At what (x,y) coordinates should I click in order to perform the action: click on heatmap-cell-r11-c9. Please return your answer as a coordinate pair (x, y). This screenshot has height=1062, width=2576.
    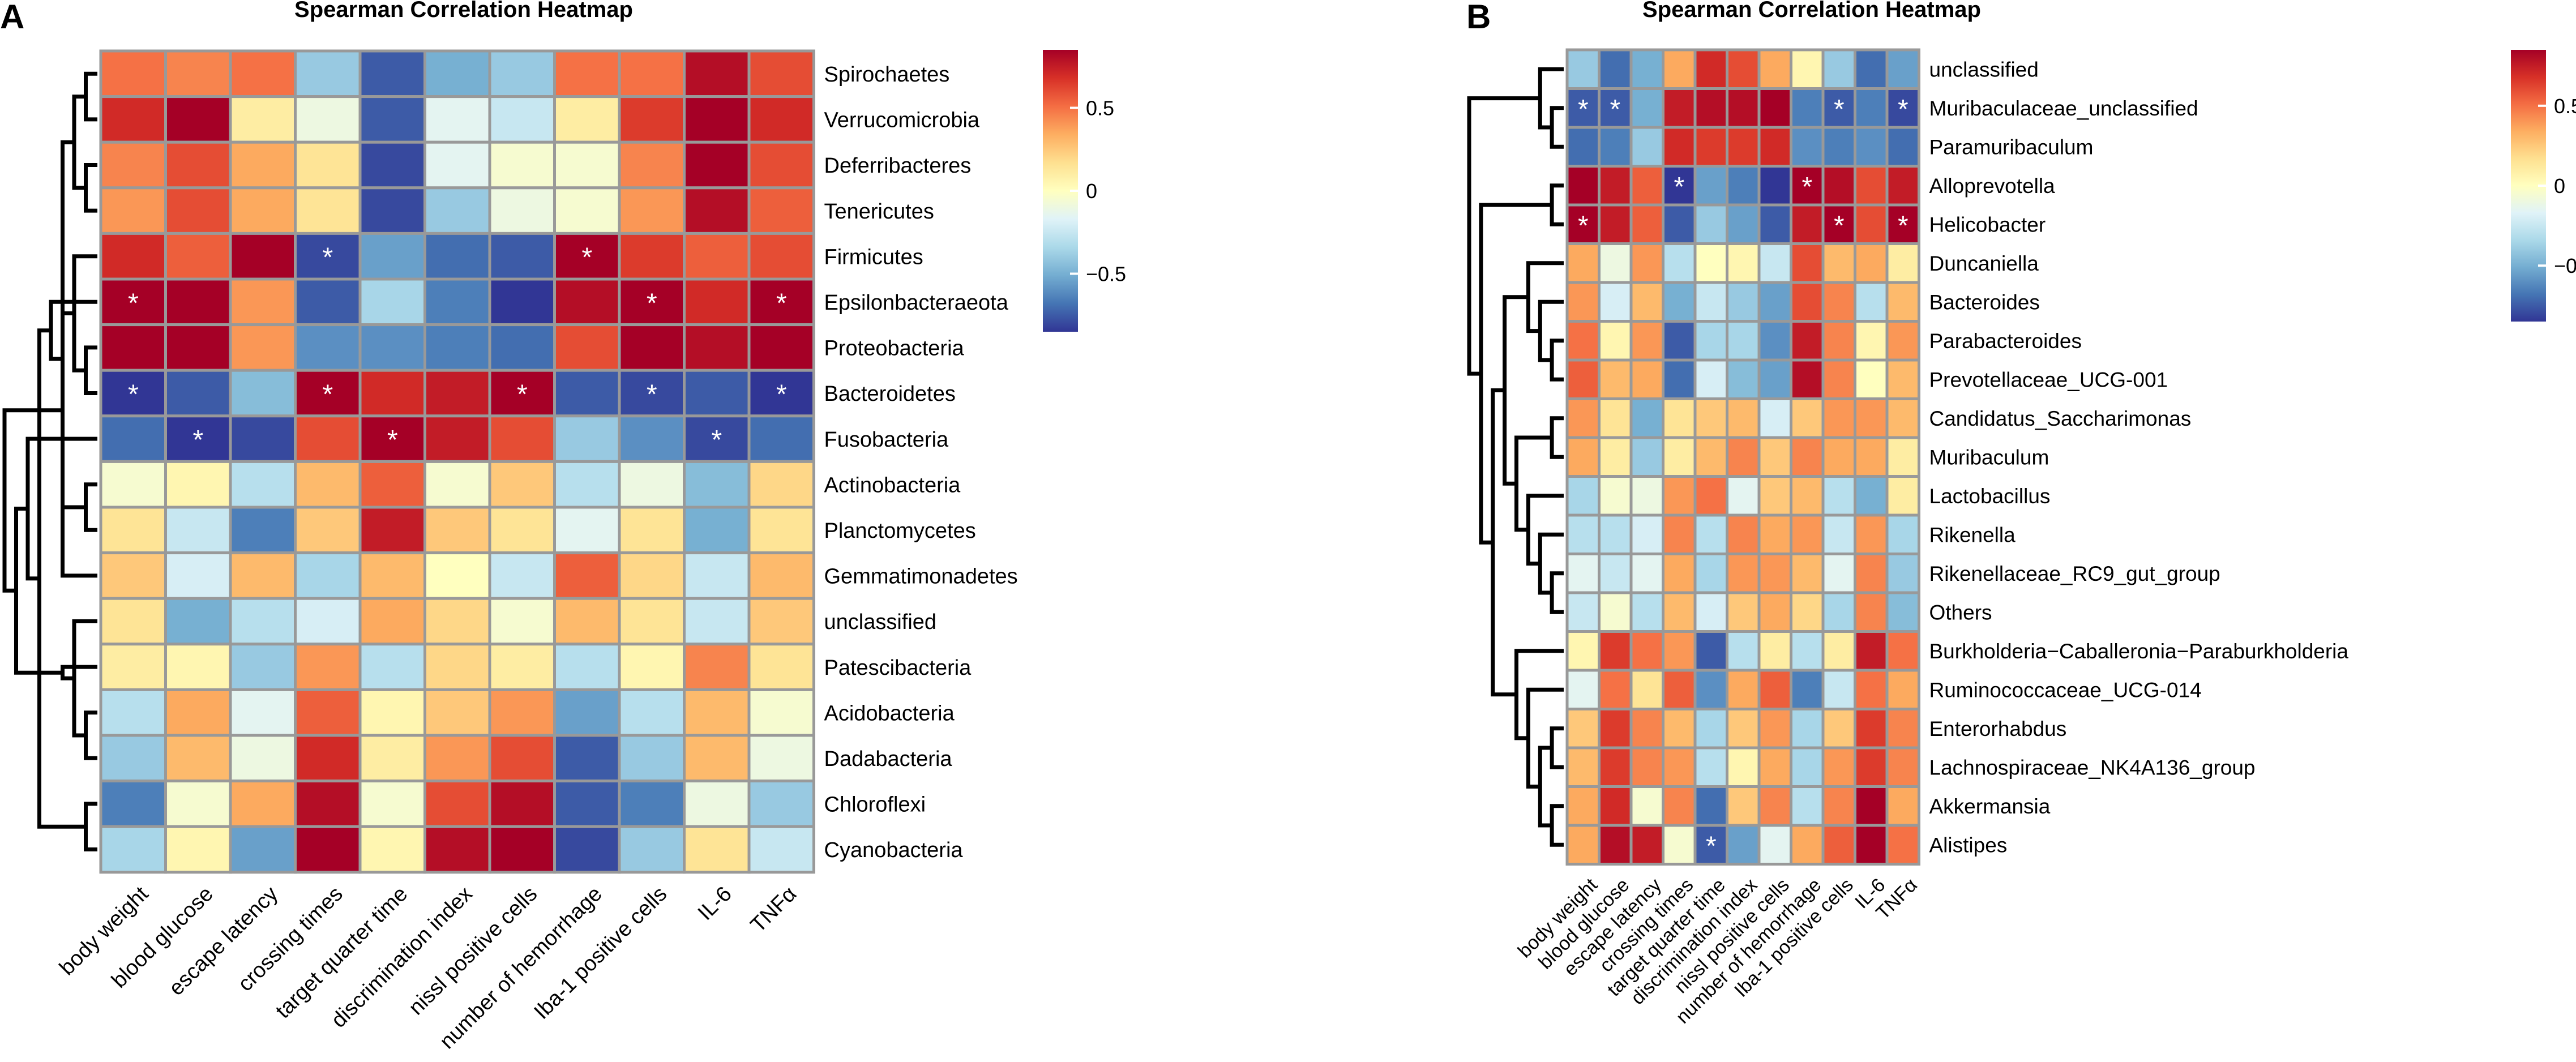
    Looking at the image, I should click on (717, 575).